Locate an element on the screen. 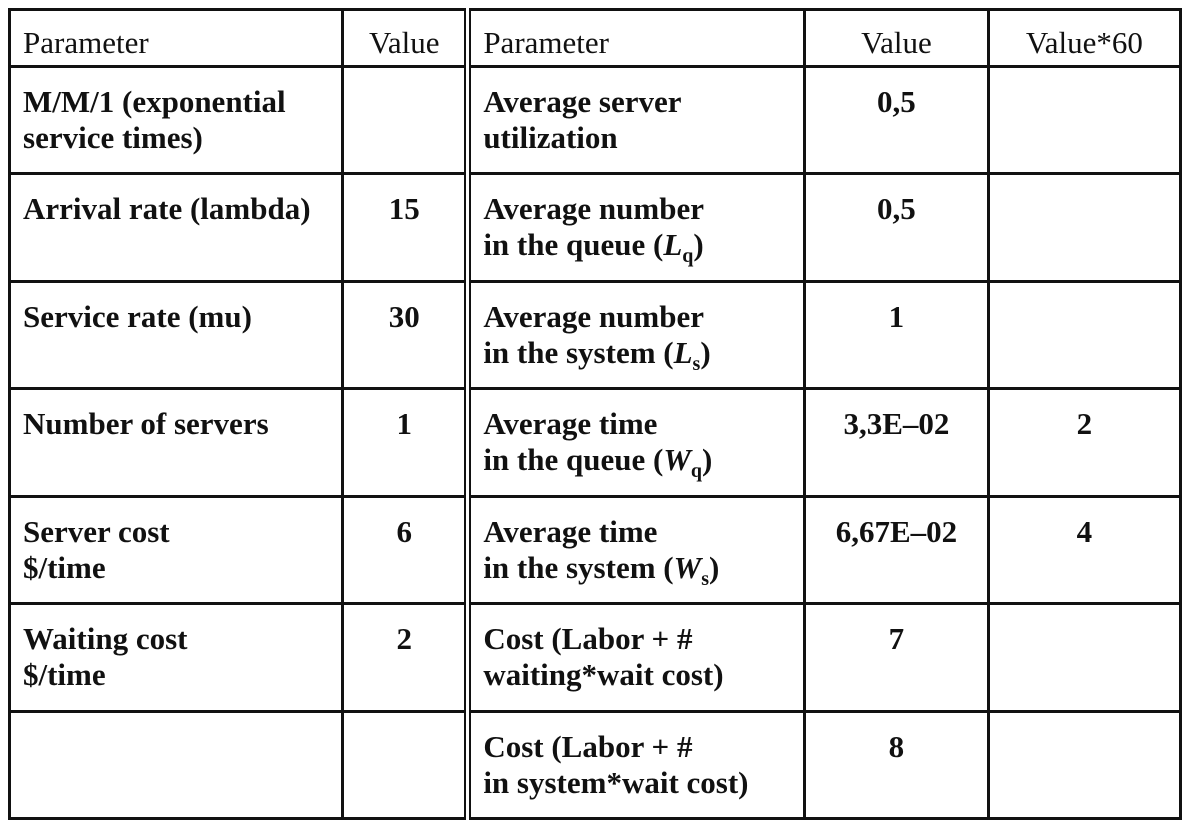  table-cell: Average time in the system (Ws) is located at coordinates (635, 550).